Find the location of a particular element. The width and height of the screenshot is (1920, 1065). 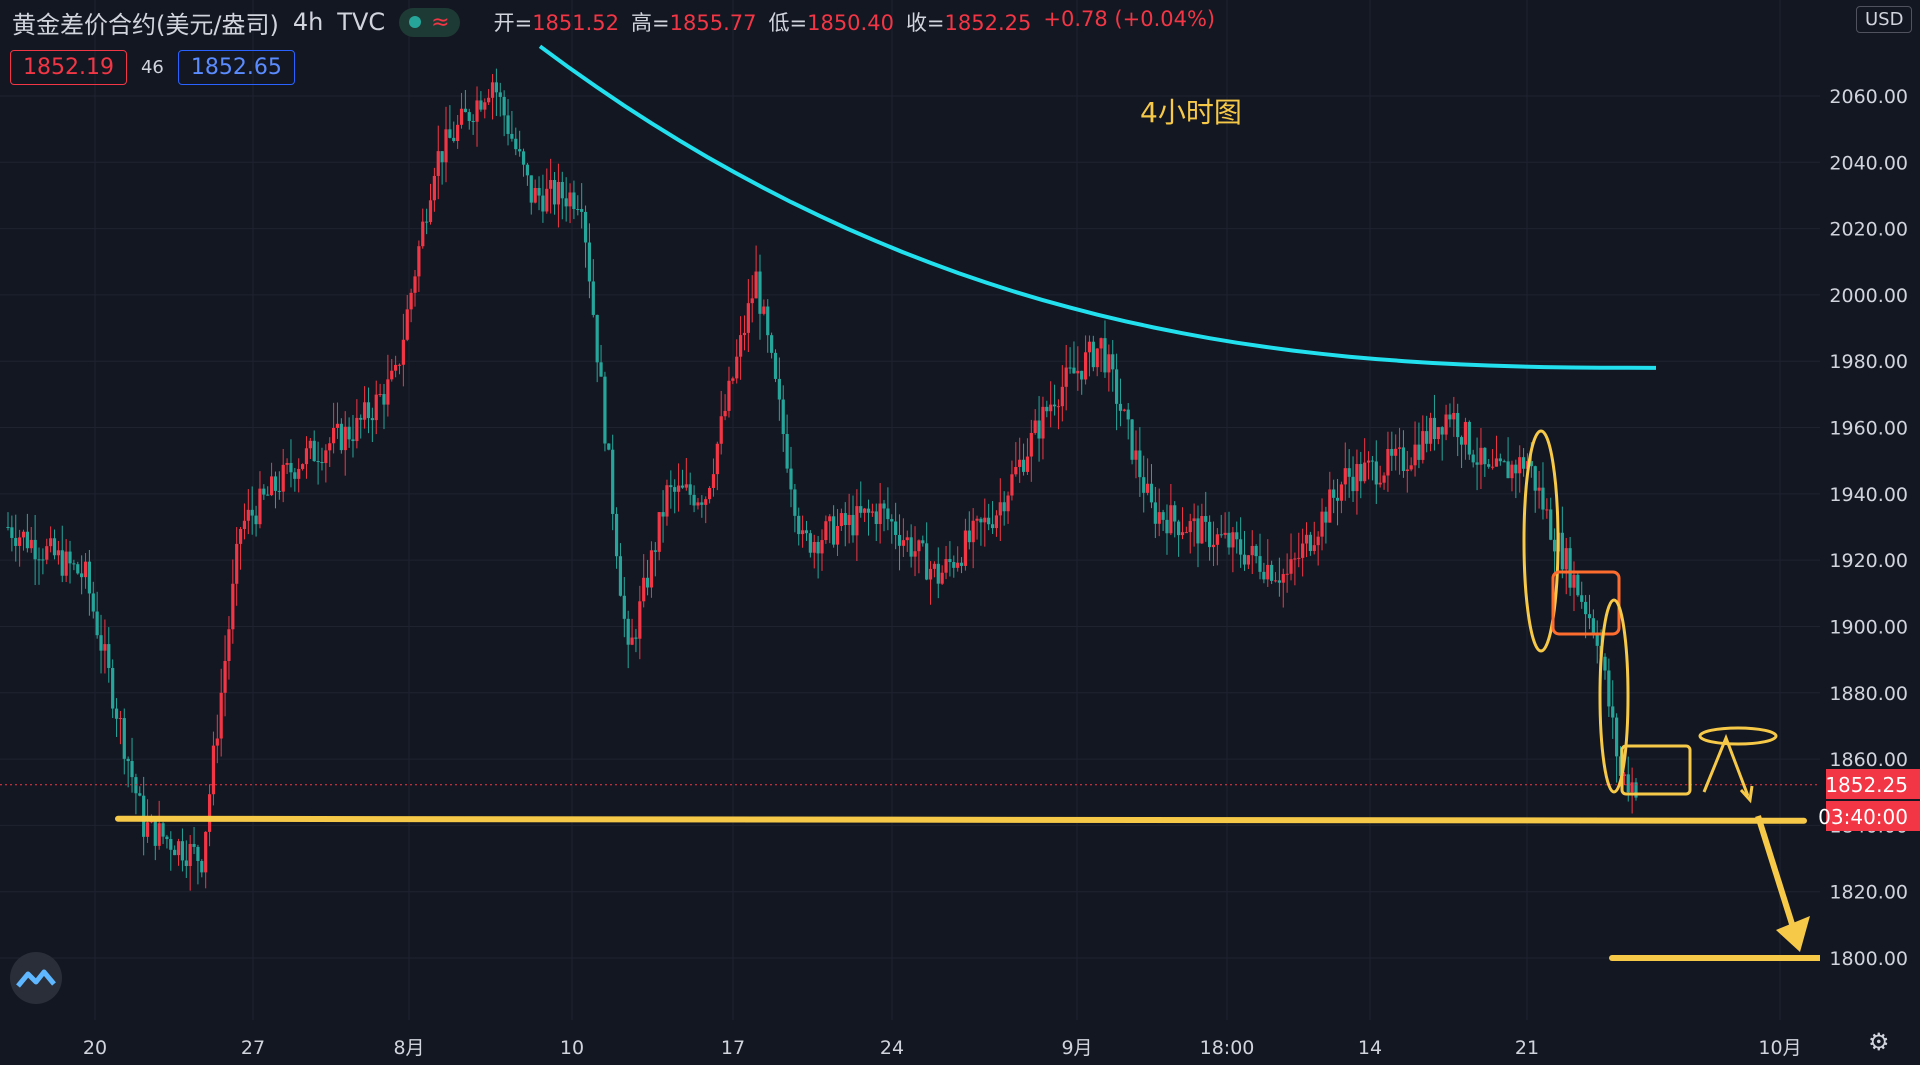

open-value: 1851.52 is located at coordinates (576, 23).